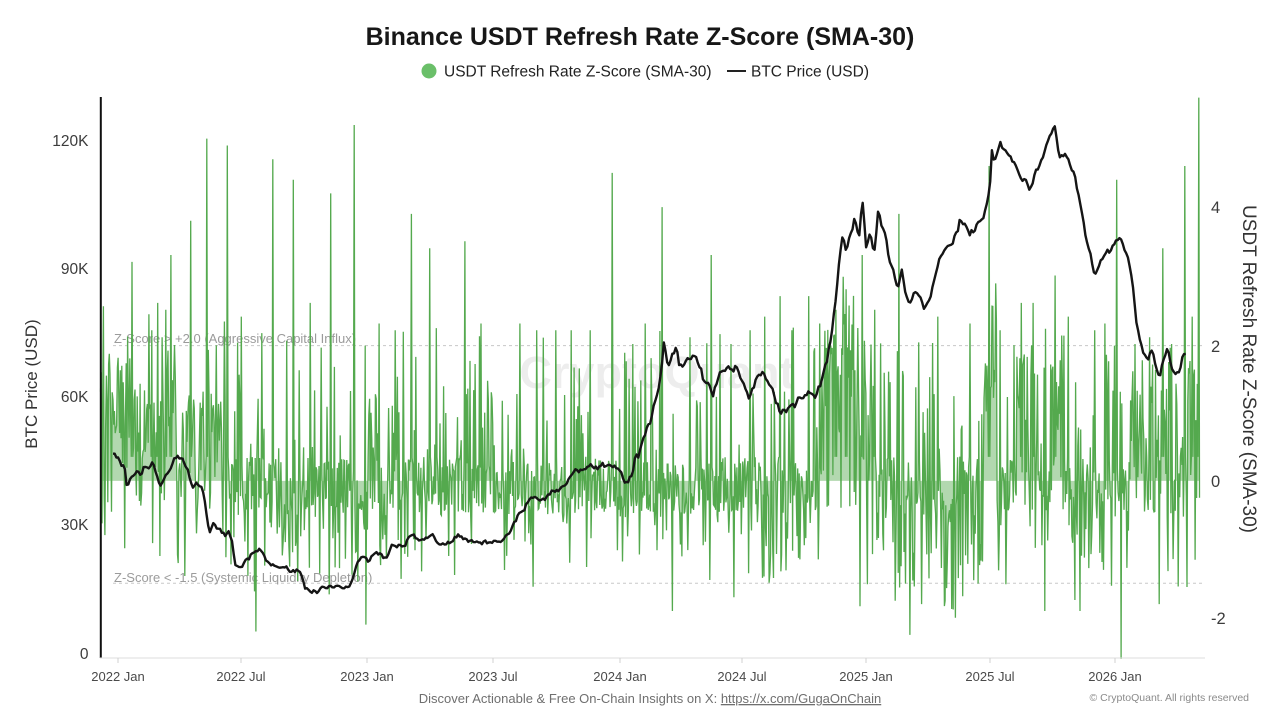 The image size is (1280, 720). I want to click on svg-text: -2, so click(1218, 619).